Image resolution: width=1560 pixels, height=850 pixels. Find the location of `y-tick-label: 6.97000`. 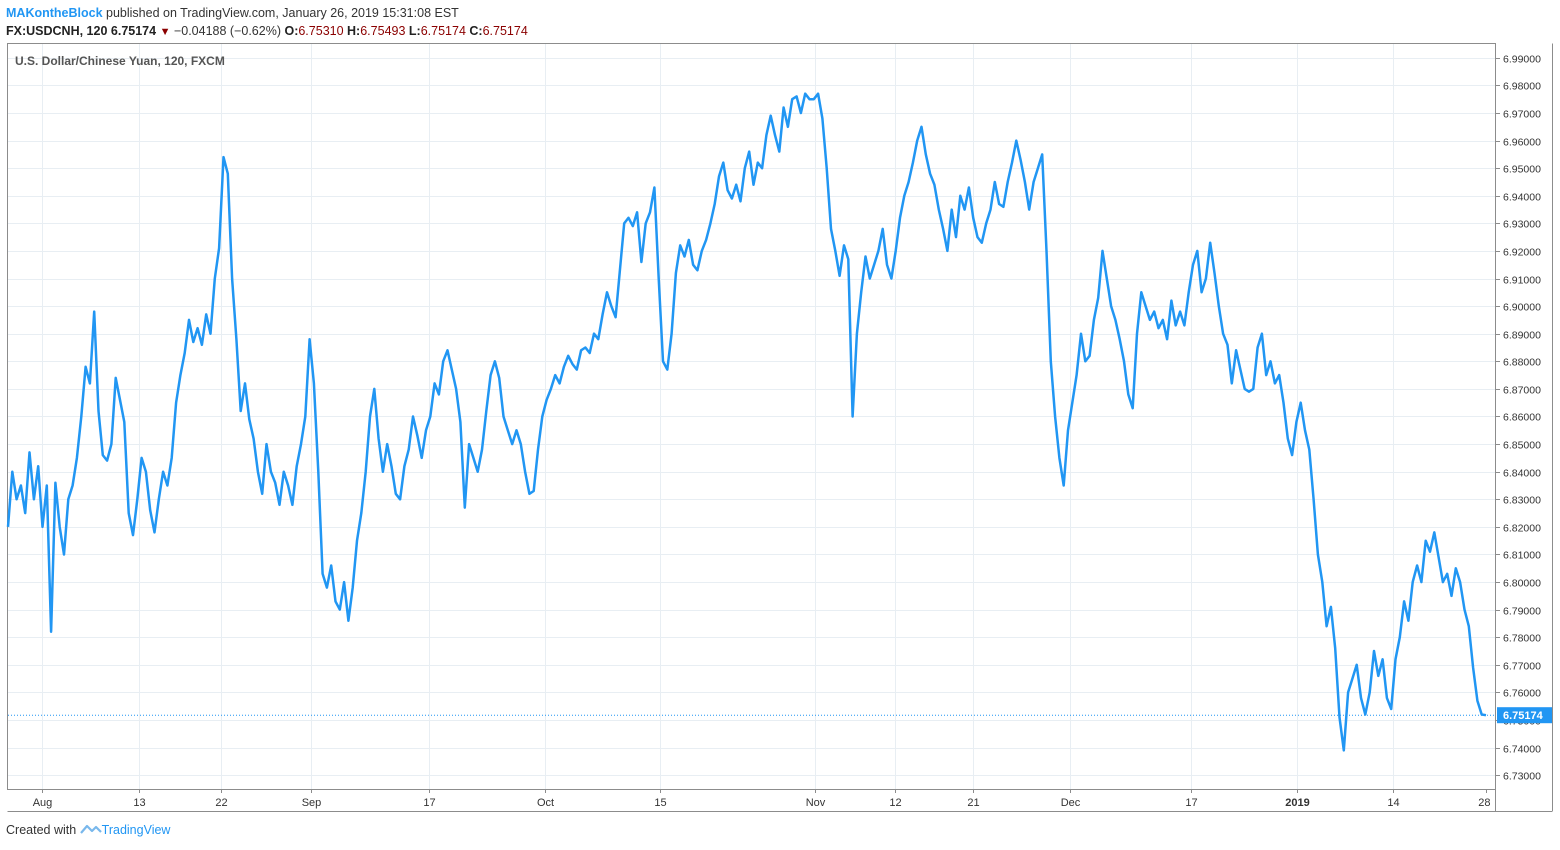

y-tick-label: 6.97000 is located at coordinates (1522, 115).